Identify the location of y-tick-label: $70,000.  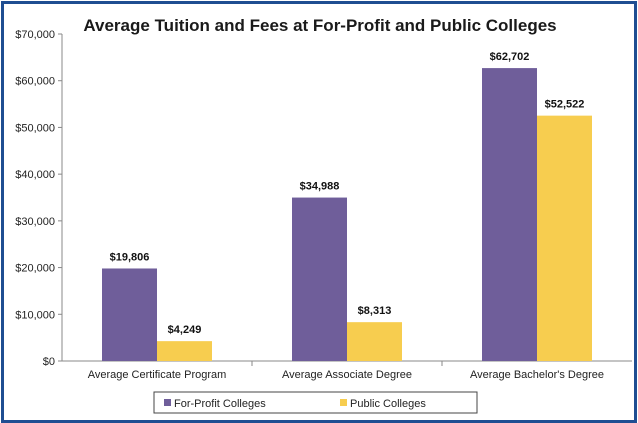
(35, 35).